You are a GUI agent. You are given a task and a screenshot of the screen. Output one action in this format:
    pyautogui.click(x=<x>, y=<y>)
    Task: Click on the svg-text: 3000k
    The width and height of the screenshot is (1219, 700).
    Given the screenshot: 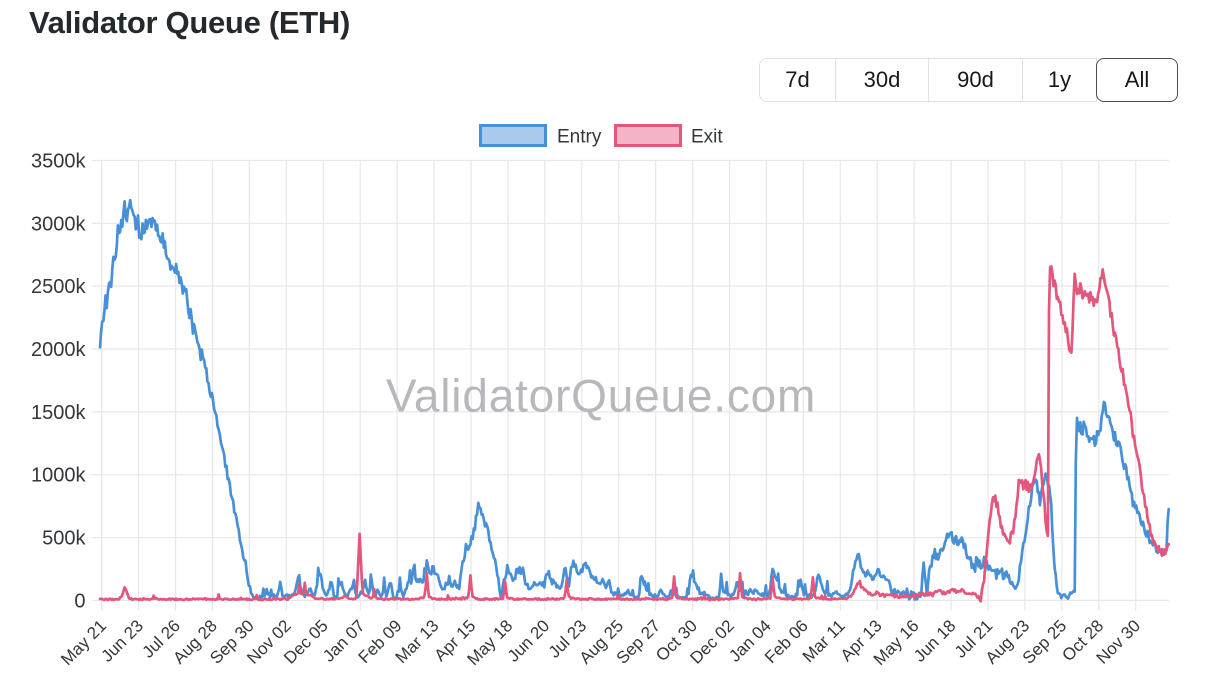 What is the action you would take?
    pyautogui.click(x=58, y=224)
    